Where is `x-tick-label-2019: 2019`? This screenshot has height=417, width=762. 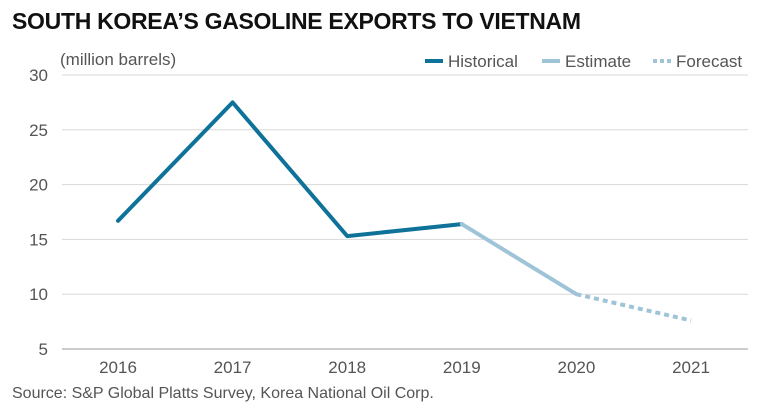
x-tick-label-2019: 2019 is located at coordinates (462, 367).